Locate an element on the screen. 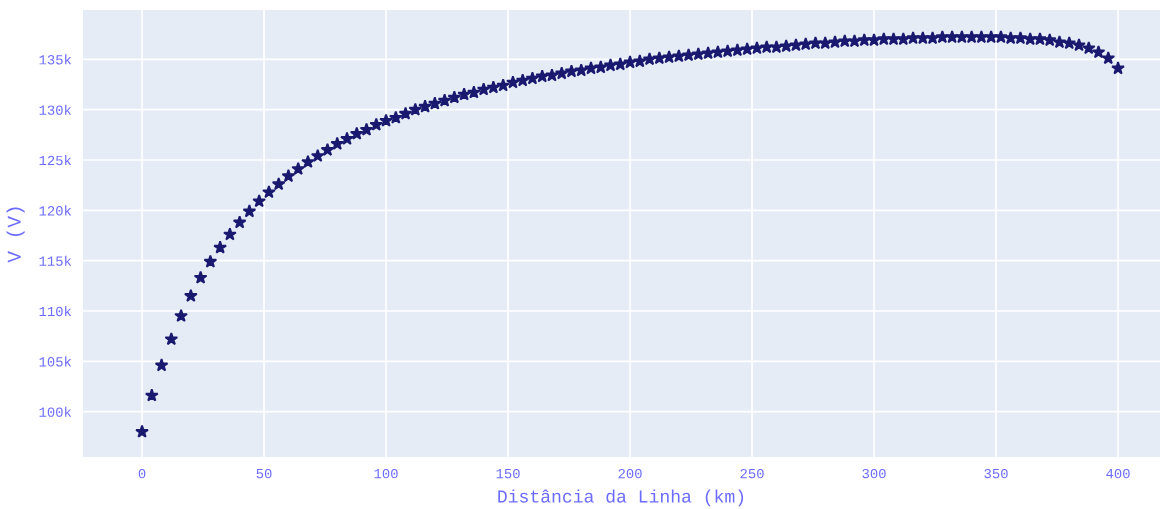  x-tick-label: 250 is located at coordinates (752, 473).